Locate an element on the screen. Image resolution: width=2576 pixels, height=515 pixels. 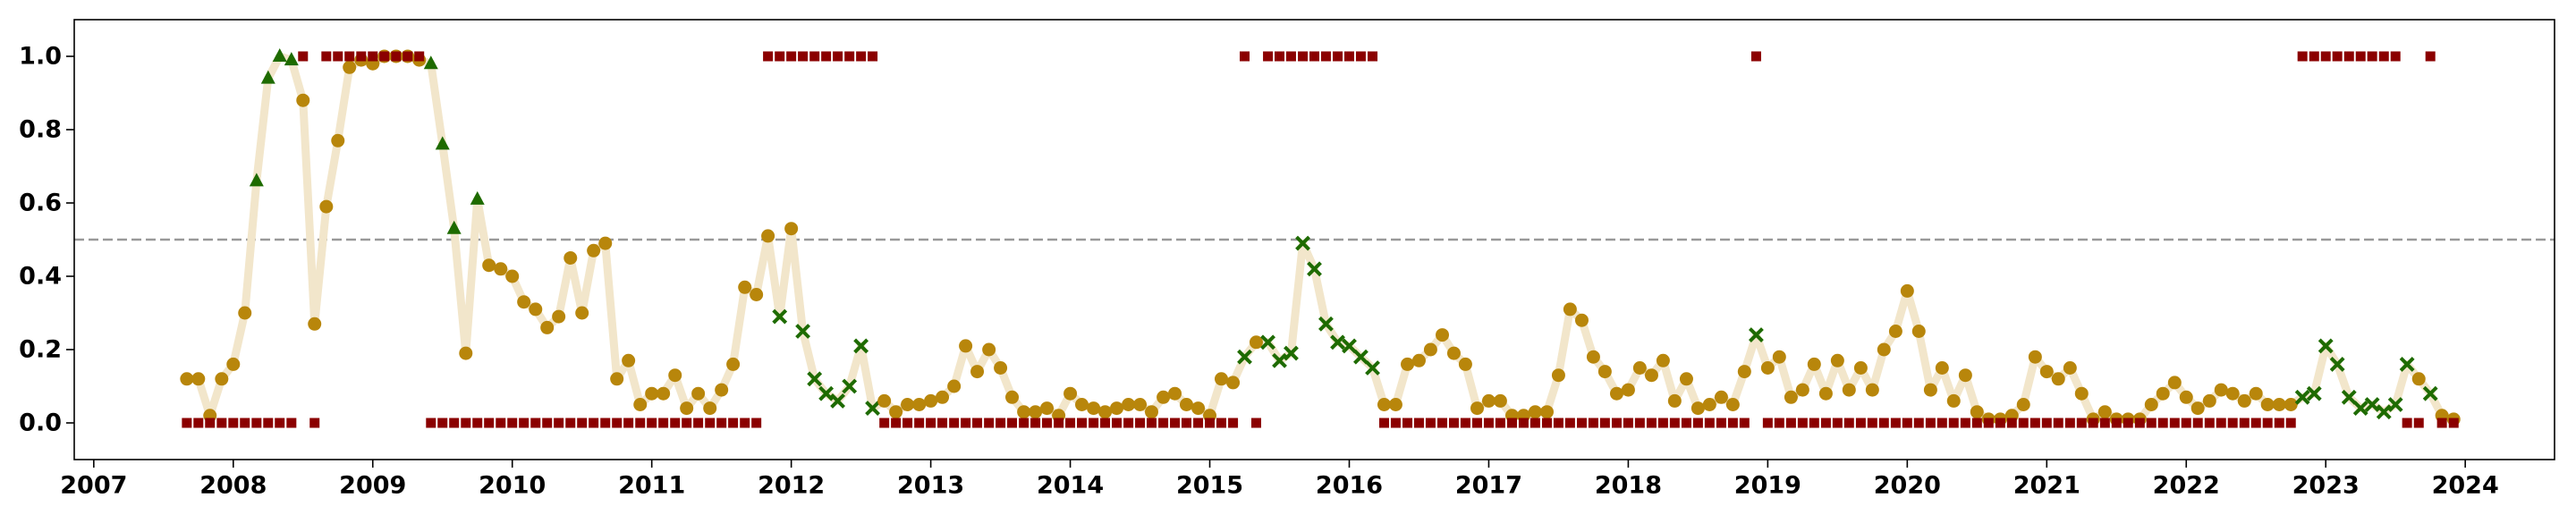
x-tick-label: 2024 is located at coordinates (2465, 486).